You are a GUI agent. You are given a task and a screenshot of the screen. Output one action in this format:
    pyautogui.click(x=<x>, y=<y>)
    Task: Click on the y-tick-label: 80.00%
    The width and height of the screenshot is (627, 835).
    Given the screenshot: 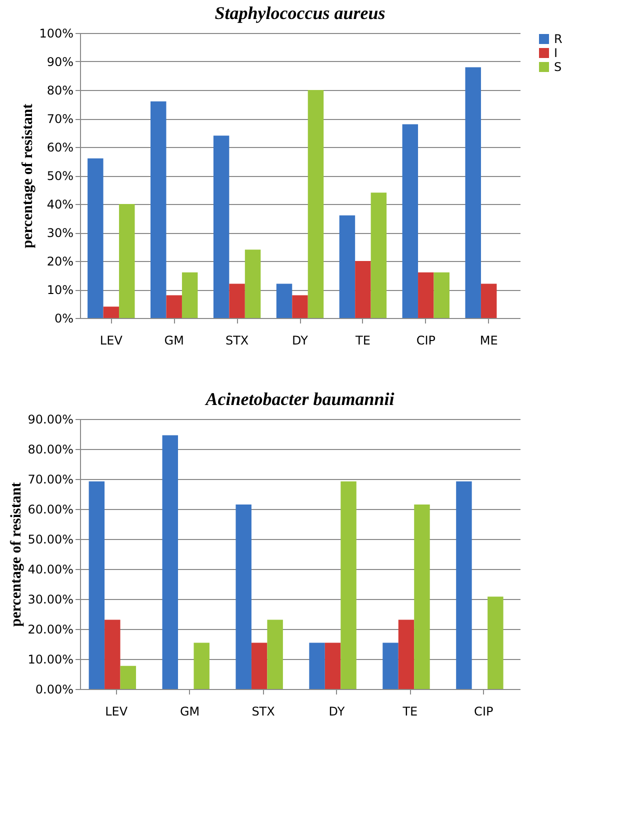 What is the action you would take?
    pyautogui.click(x=51, y=449)
    